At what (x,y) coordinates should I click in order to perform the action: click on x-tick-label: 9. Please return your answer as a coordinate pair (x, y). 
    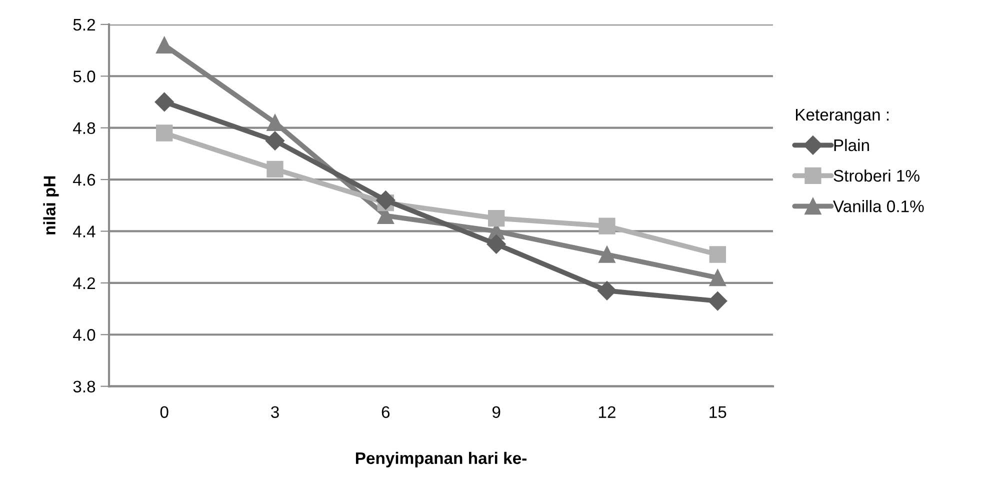
    Looking at the image, I should click on (496, 412).